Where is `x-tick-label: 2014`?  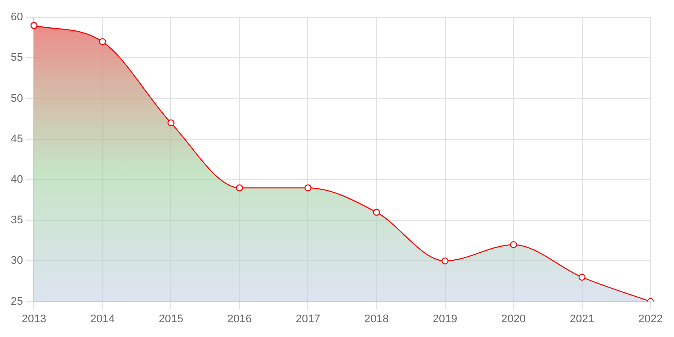 x-tick-label: 2014 is located at coordinates (102, 319).